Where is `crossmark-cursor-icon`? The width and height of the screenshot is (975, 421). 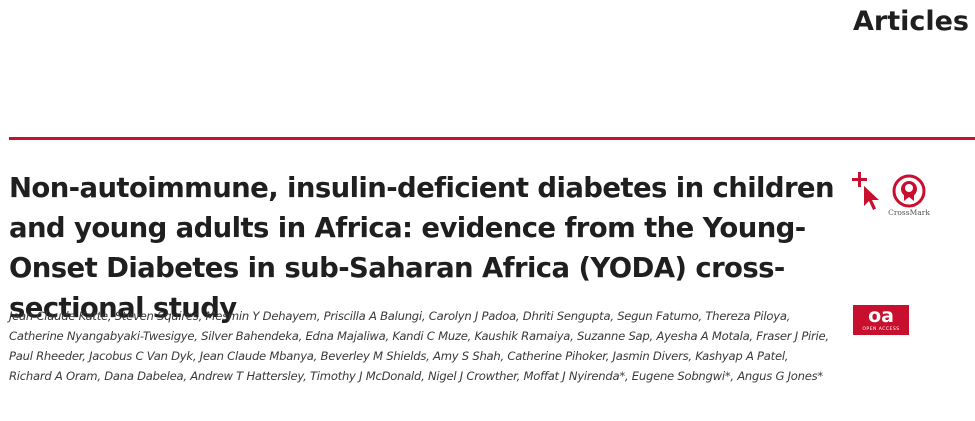
crossmark-cursor-icon is located at coordinates (865, 191).